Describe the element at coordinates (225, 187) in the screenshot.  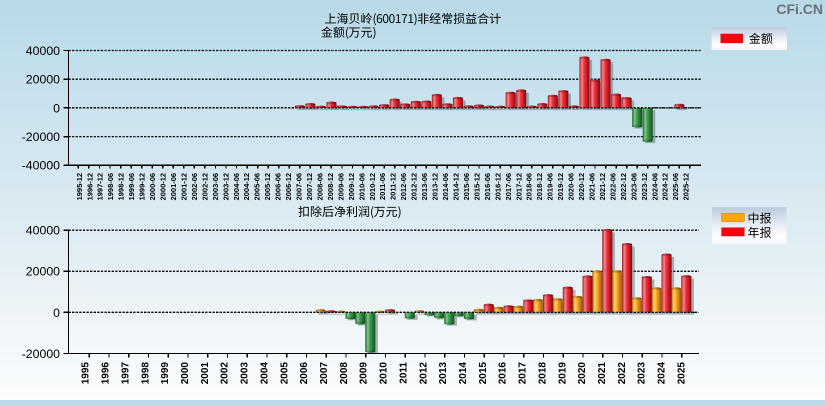
I see `svg-text: 2003-12` at that location.